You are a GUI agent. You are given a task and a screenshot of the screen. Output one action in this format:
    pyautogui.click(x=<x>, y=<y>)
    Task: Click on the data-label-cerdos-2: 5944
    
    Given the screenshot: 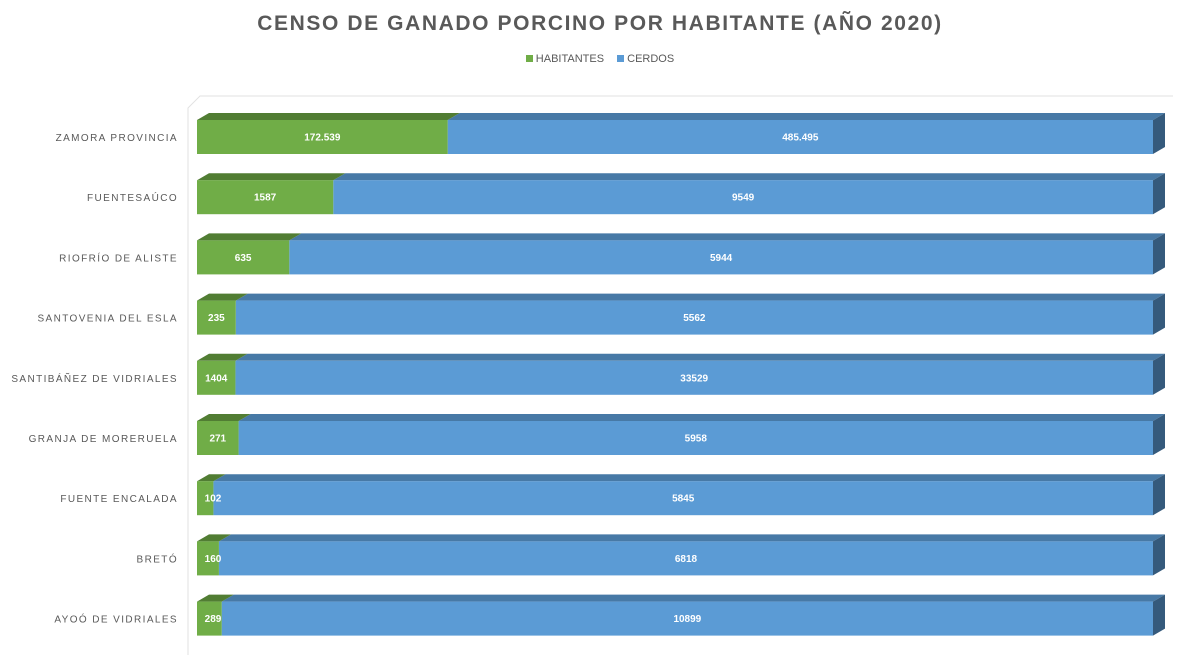 What is the action you would take?
    pyautogui.click(x=721, y=258)
    